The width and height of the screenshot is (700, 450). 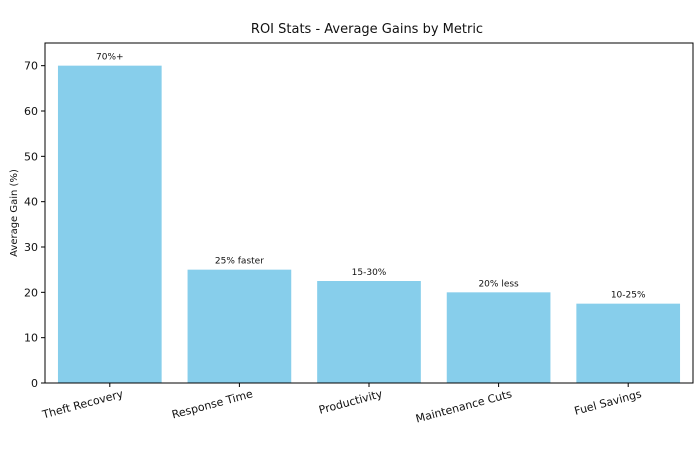 What do you see at coordinates (498, 284) in the screenshot?
I see `data-label: 20% less` at bounding box center [498, 284].